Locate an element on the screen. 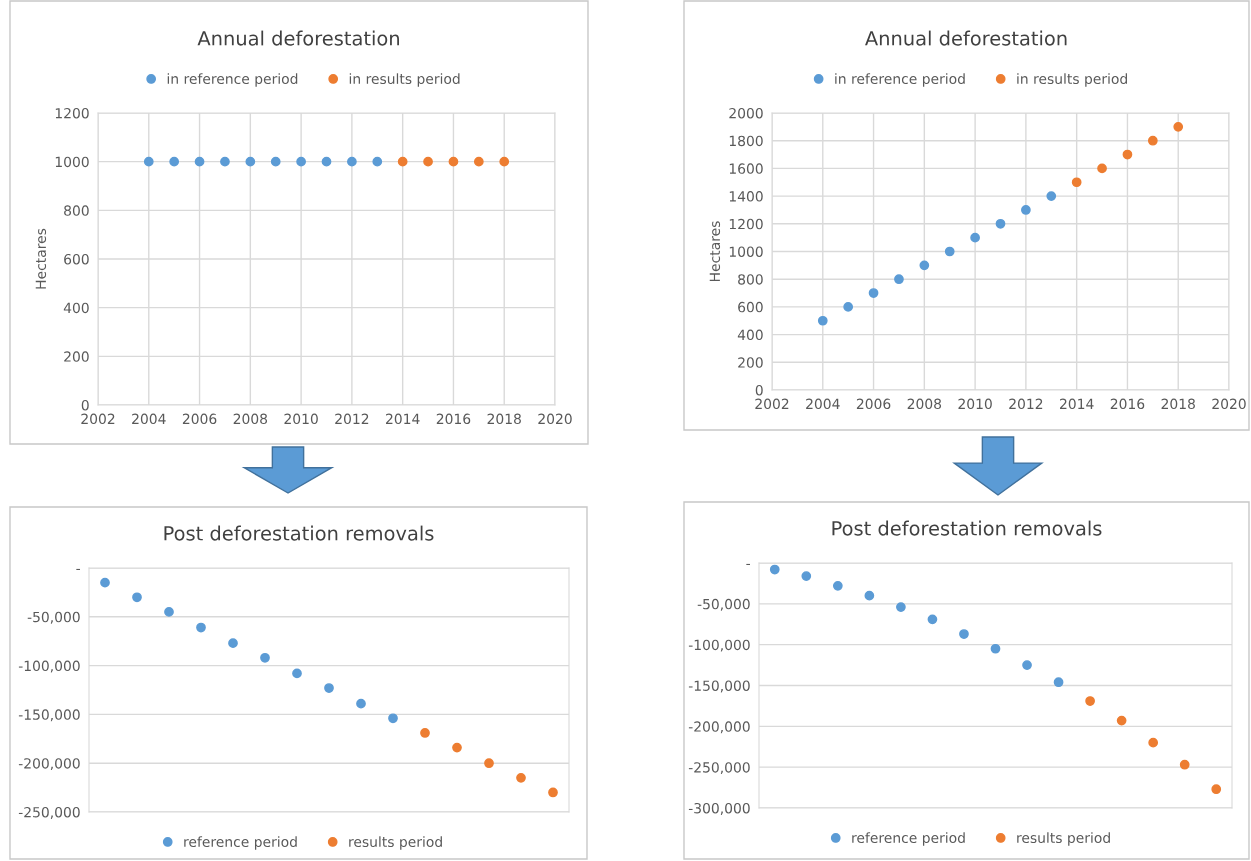 The width and height of the screenshot is (1251, 861). x-tick-label: 2012 is located at coordinates (352, 419).